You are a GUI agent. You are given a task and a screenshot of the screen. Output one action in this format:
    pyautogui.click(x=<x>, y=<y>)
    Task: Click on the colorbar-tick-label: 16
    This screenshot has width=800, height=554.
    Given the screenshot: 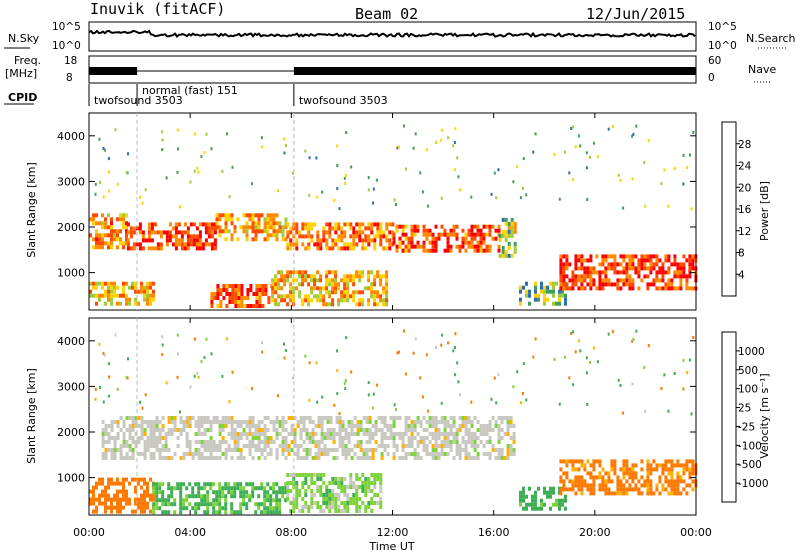 What is the action you would take?
    pyautogui.click(x=745, y=210)
    